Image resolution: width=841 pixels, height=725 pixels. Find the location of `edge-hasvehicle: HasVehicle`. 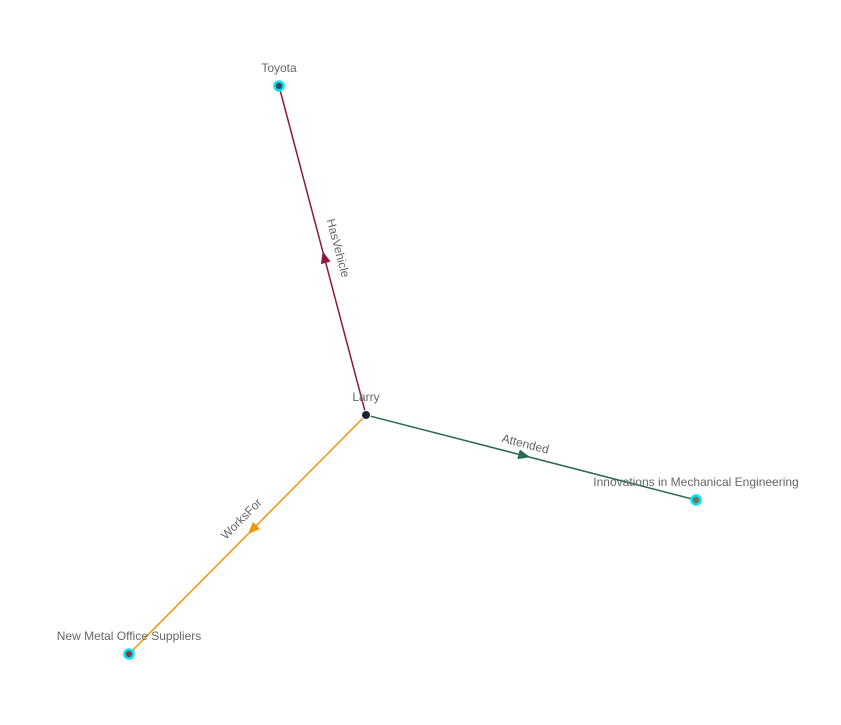

edge-hasvehicle: HasVehicle is located at coordinates (322, 250).